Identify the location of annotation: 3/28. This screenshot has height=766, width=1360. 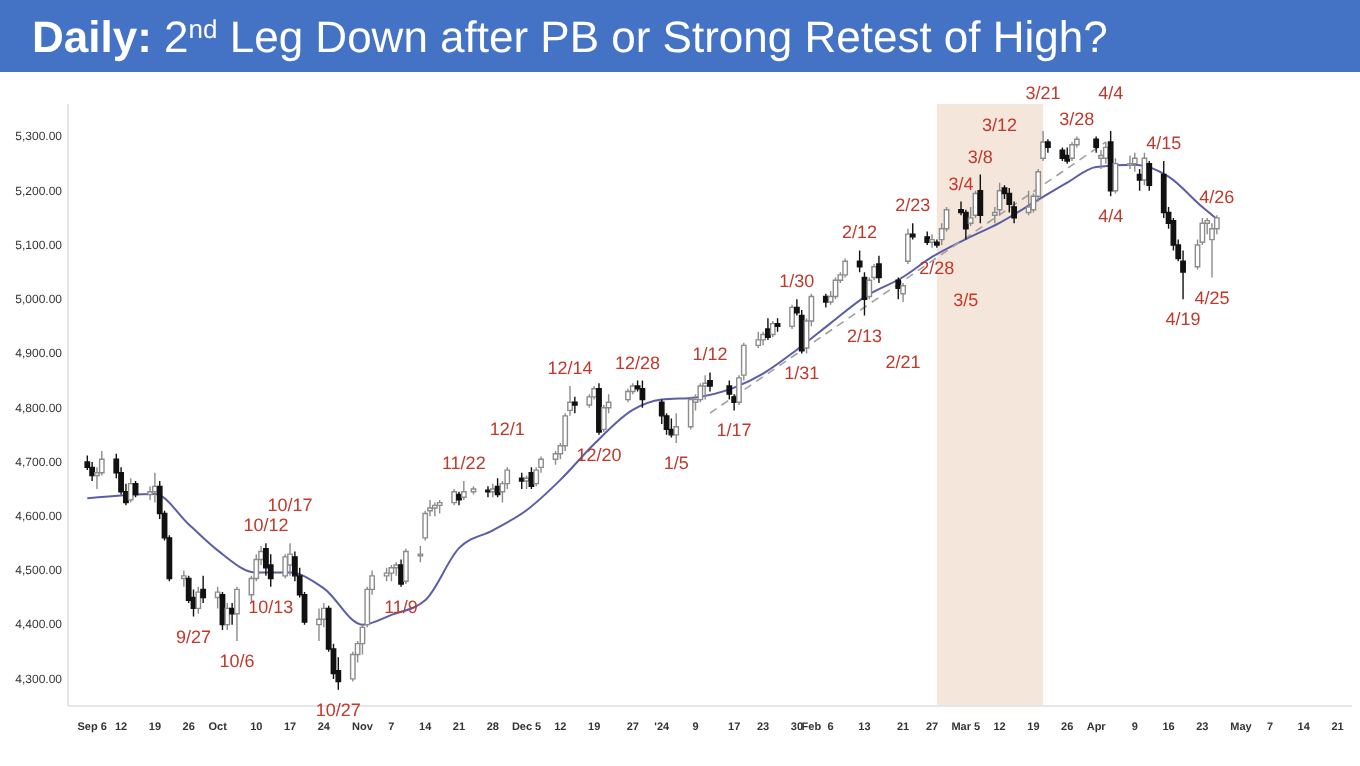
(1077, 118).